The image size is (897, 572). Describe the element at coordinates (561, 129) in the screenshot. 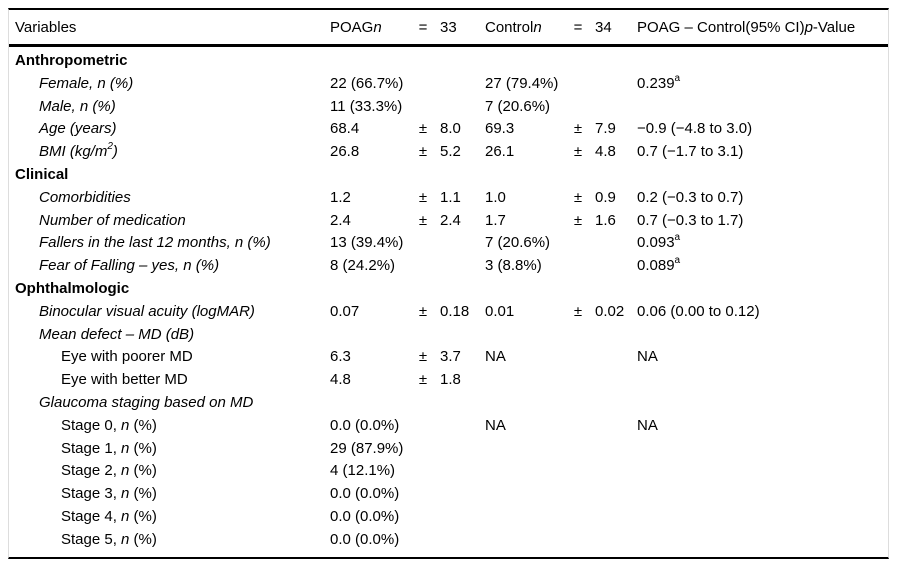

I see `control-cell: 69.3 ±7.9` at that location.